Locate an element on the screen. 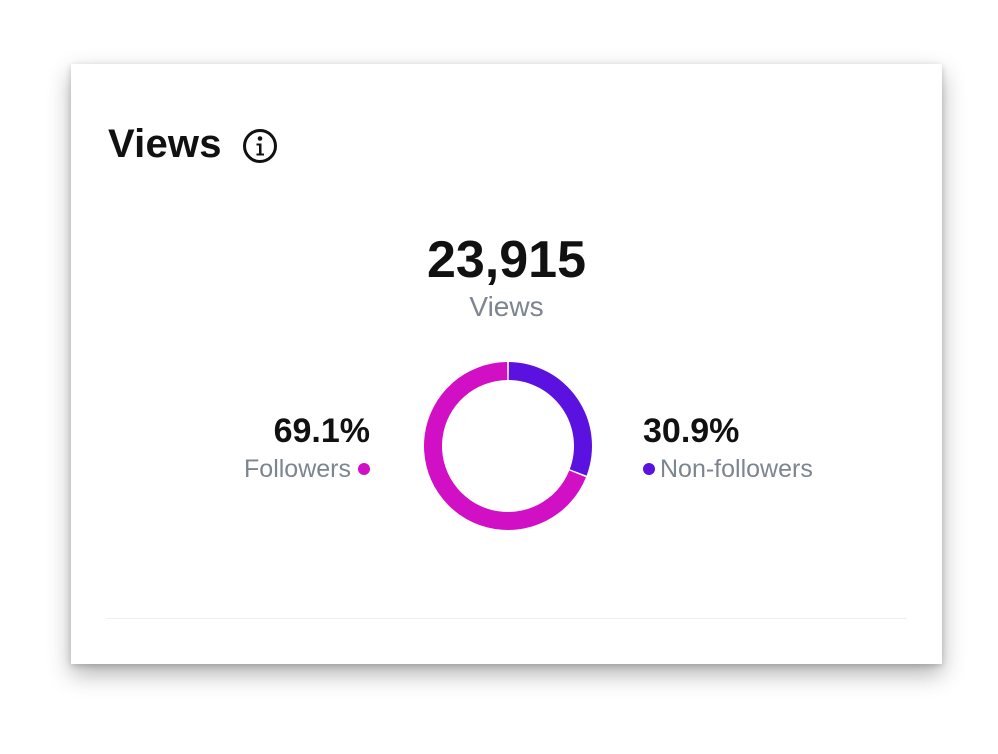  views-donut-chart is located at coordinates (508, 446).